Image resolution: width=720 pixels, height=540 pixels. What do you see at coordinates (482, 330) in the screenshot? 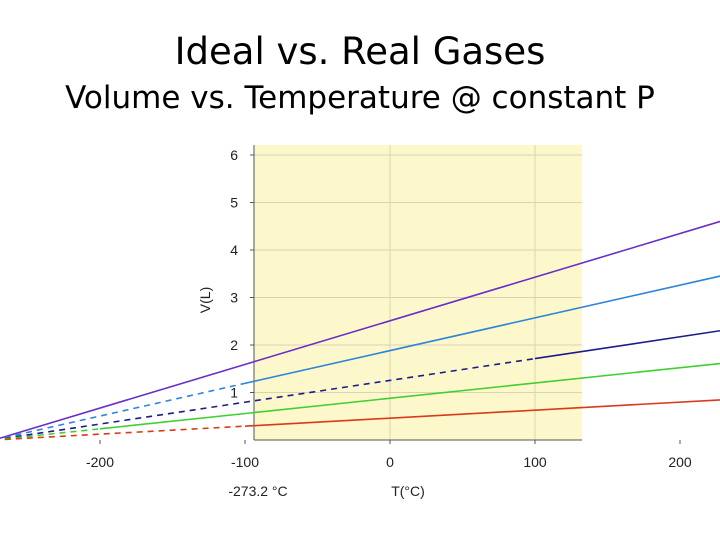
I see `series-line-ch4` at bounding box center [482, 330].